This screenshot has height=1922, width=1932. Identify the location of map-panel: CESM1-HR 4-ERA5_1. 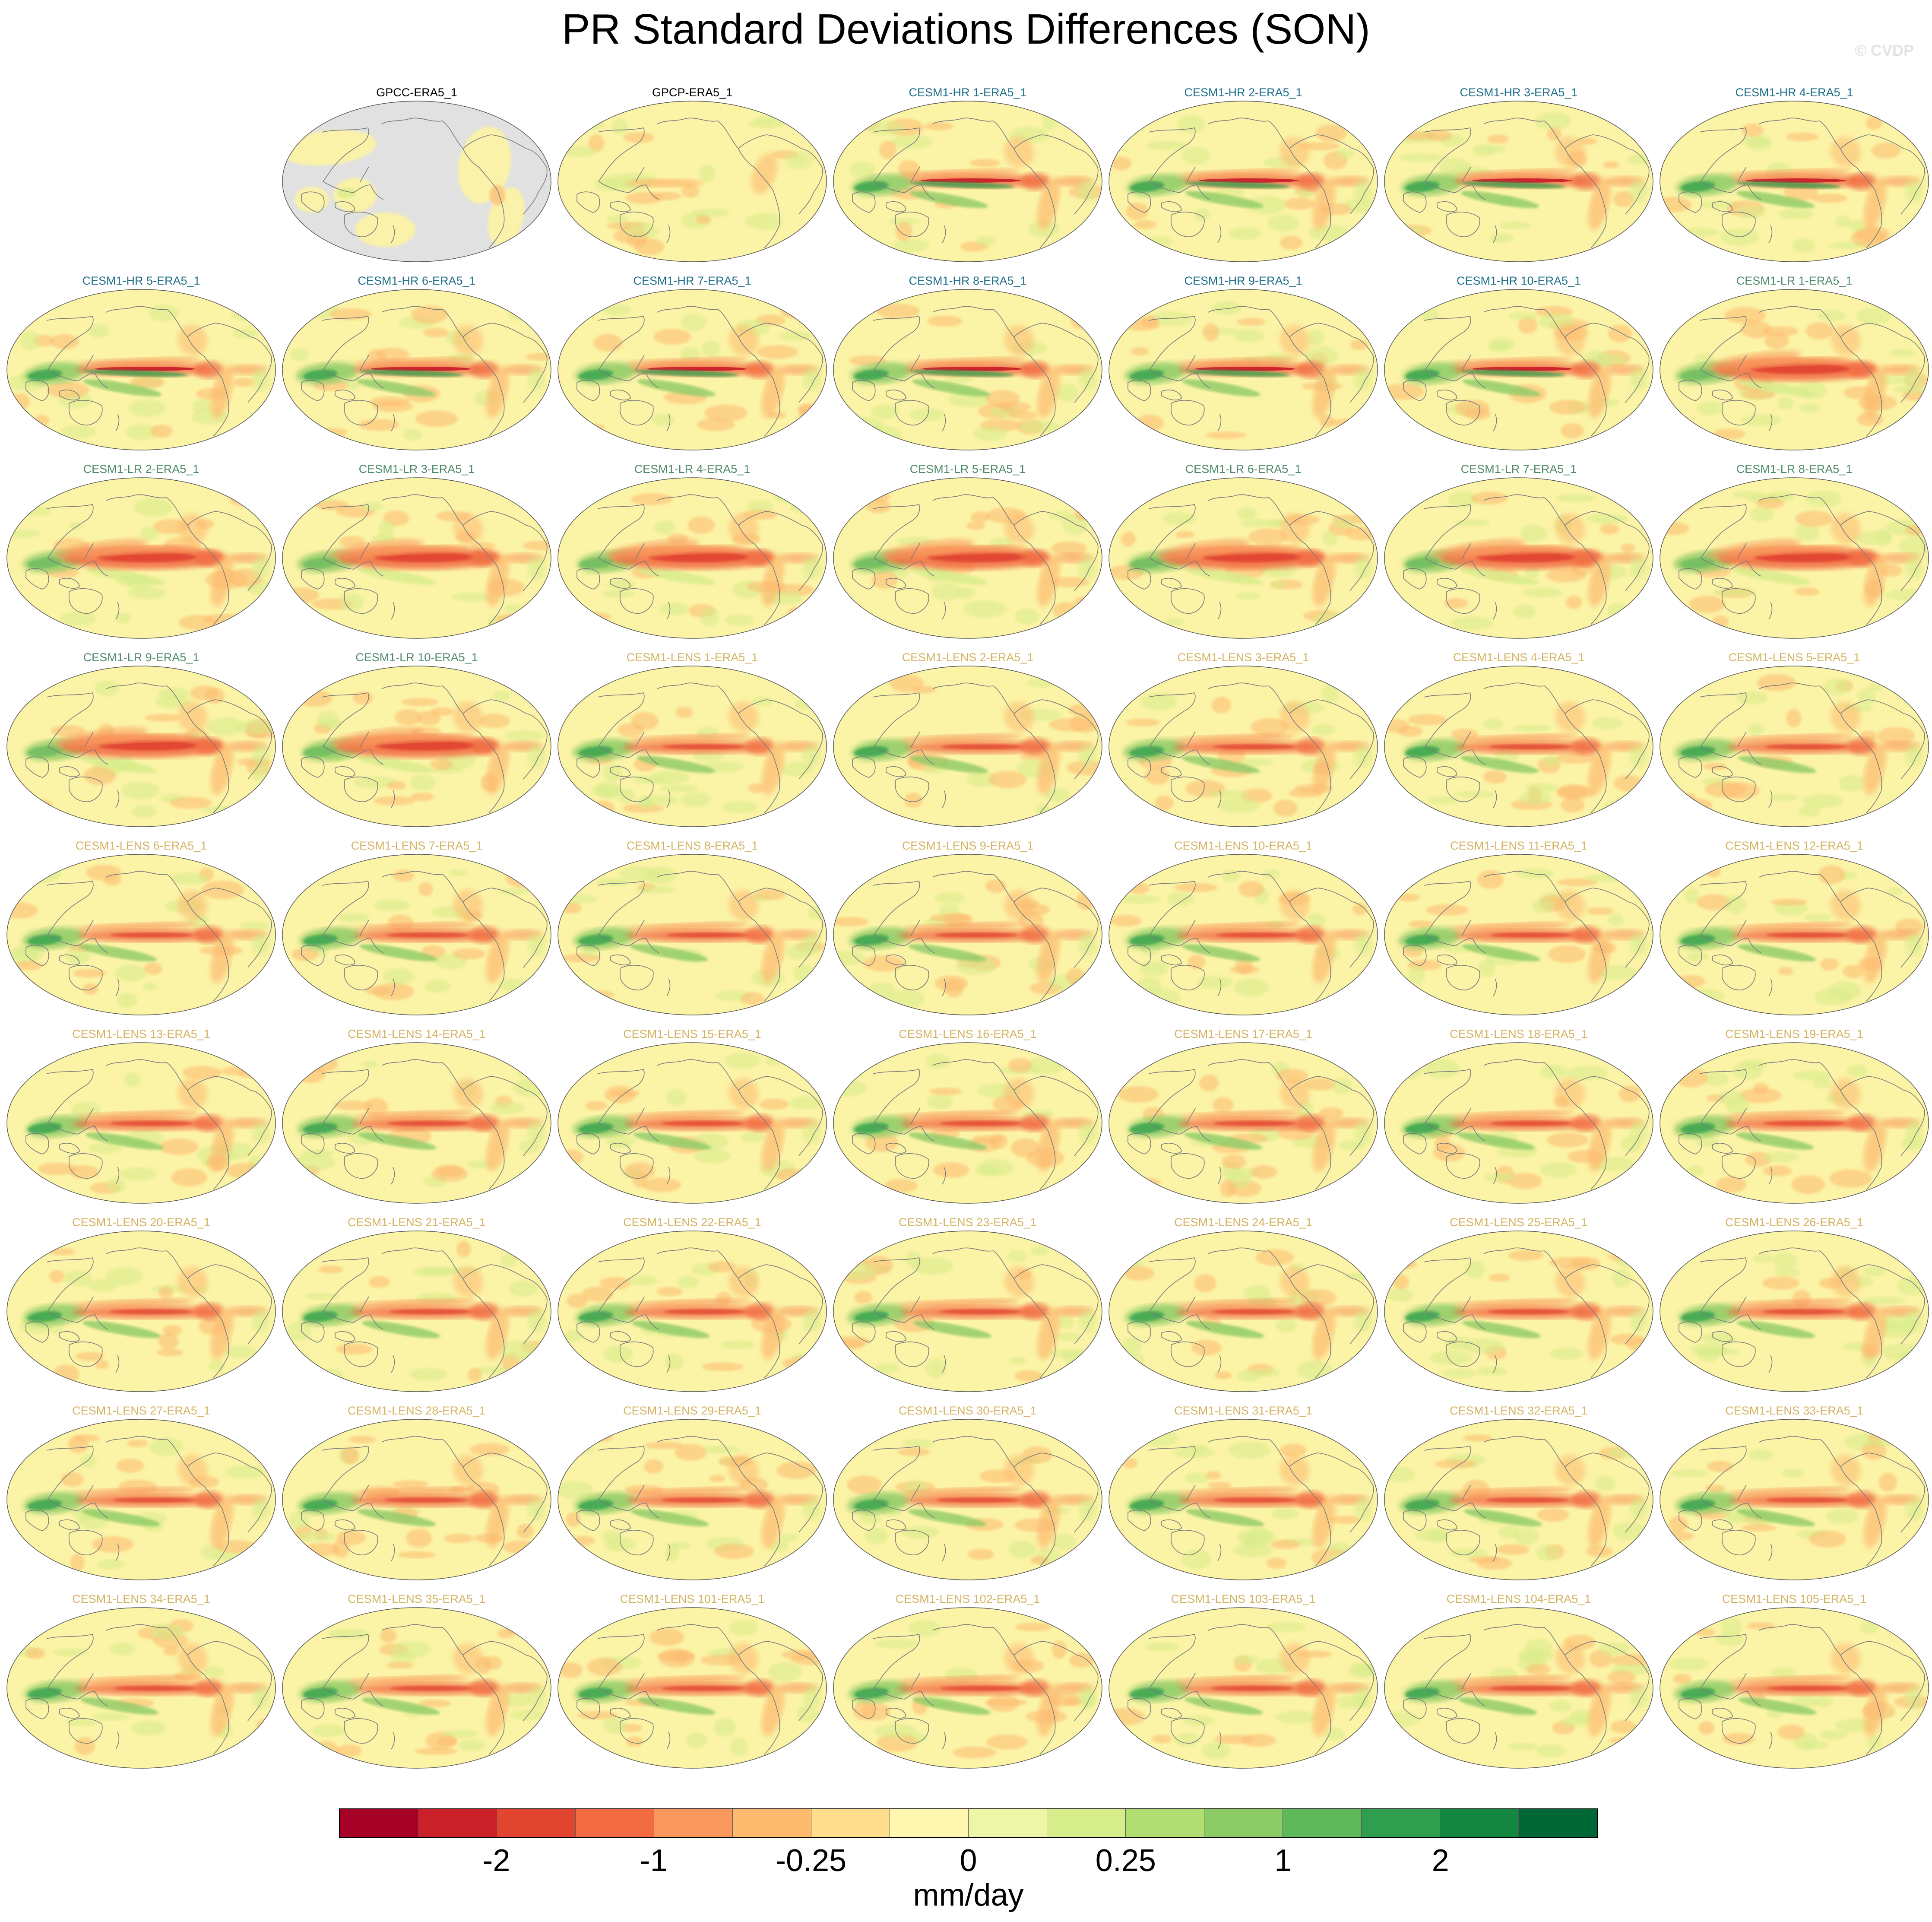
(1794, 174).